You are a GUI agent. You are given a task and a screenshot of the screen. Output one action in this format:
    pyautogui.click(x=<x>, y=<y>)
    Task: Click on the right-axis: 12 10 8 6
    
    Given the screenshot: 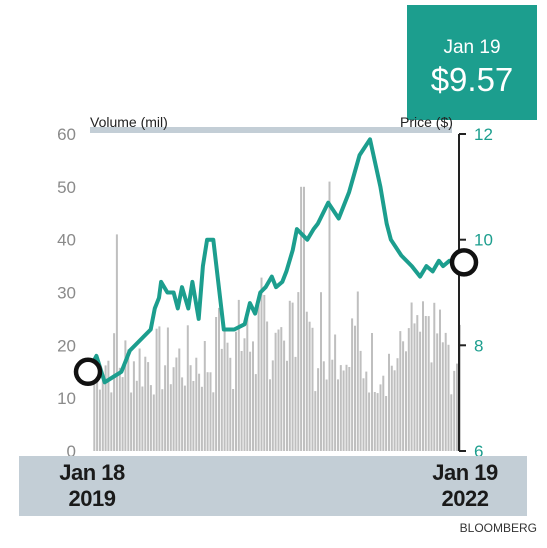 What is the action you would take?
    pyautogui.click(x=475, y=293)
    